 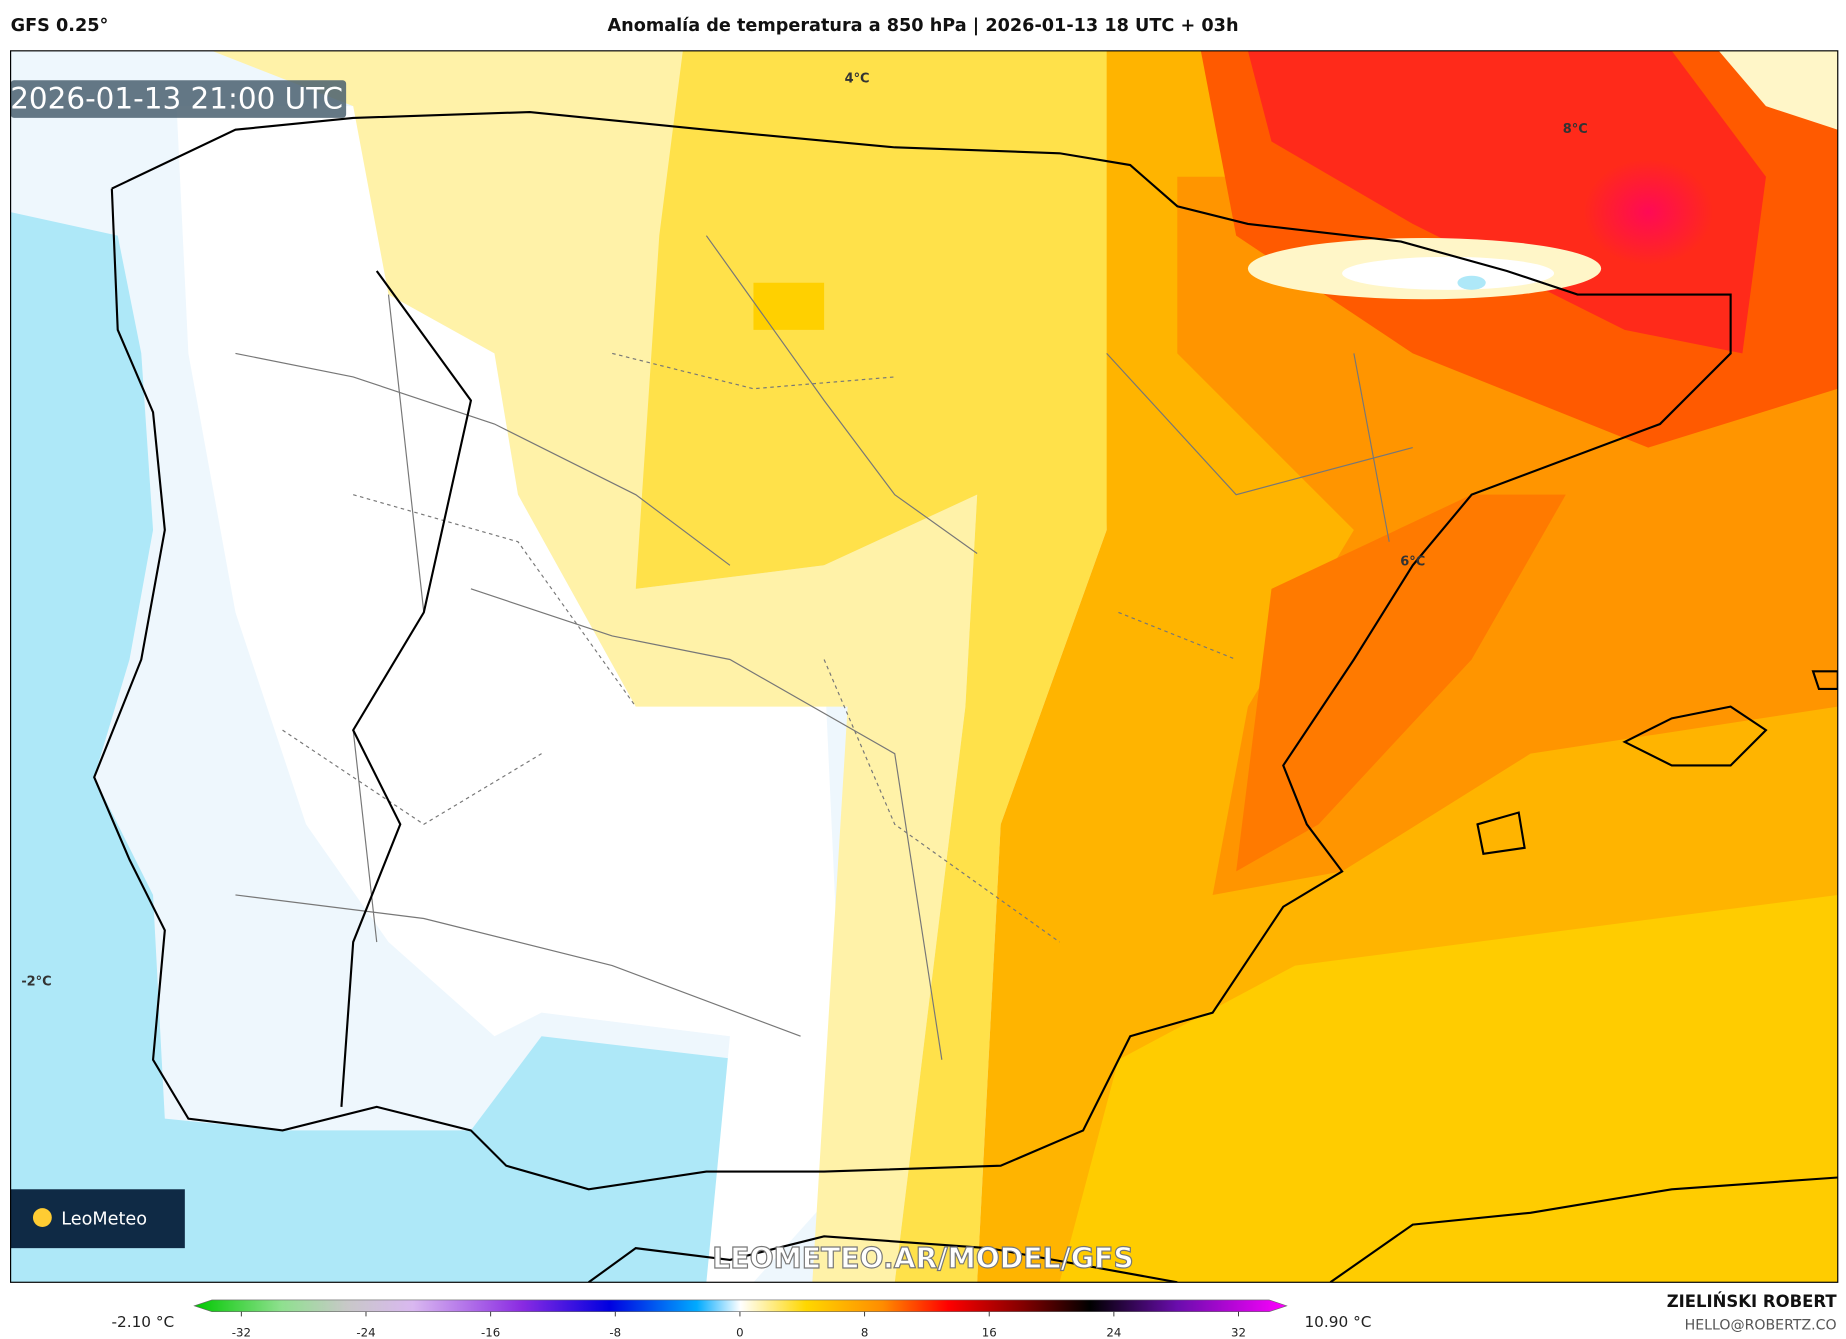 I want to click on colorbar-max: 10.90 °C, so click(x=1337, y=1322).